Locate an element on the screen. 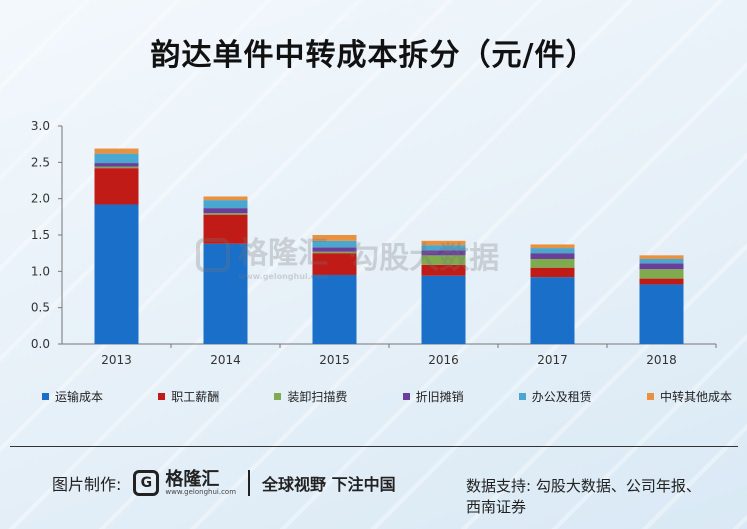  chart-title: 韵达单件中转成本拆分（元/件） is located at coordinates (373, 55).